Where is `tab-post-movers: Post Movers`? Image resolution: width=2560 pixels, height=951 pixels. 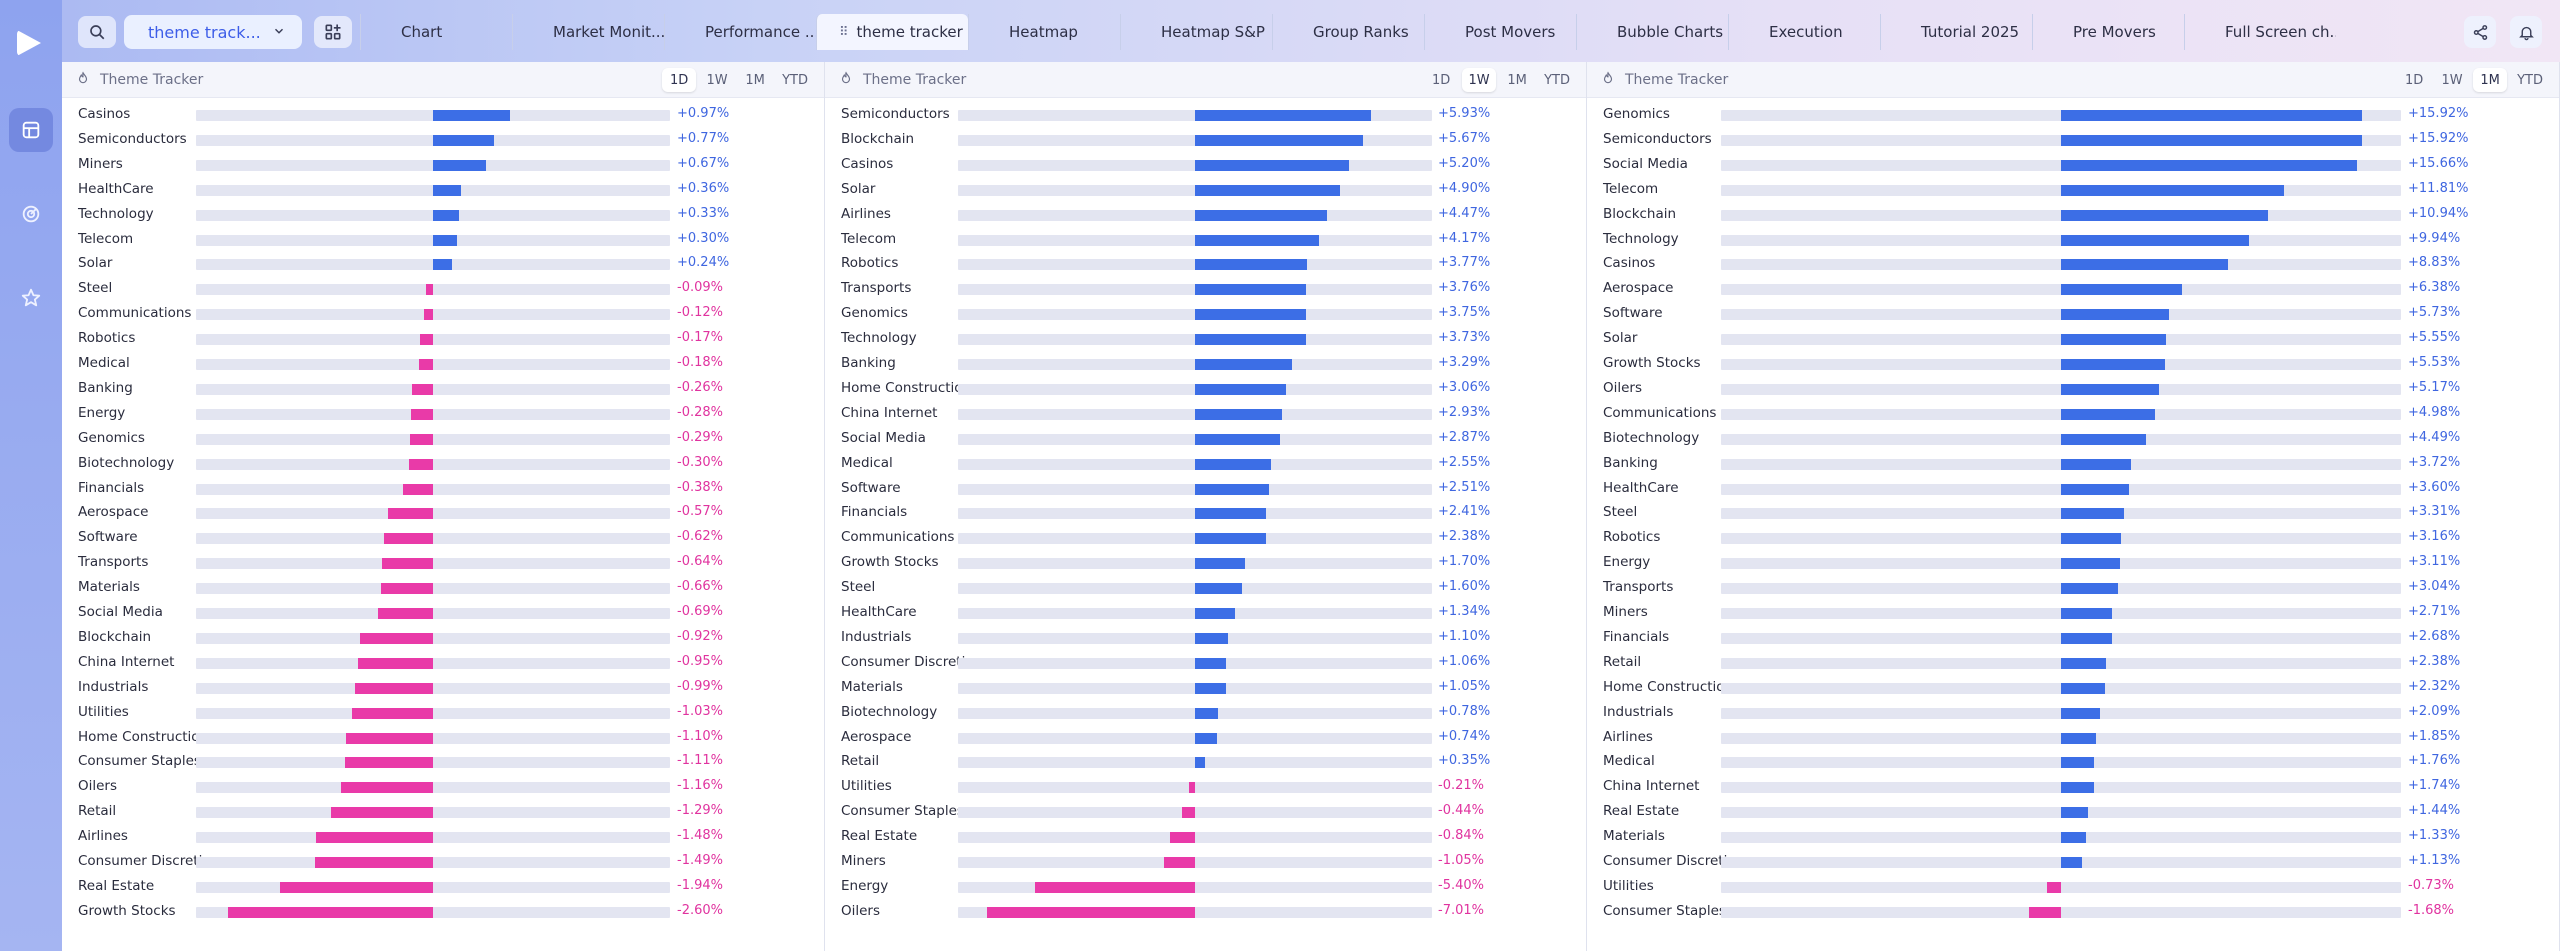
tab-post-movers: Post Movers is located at coordinates (1500, 32).